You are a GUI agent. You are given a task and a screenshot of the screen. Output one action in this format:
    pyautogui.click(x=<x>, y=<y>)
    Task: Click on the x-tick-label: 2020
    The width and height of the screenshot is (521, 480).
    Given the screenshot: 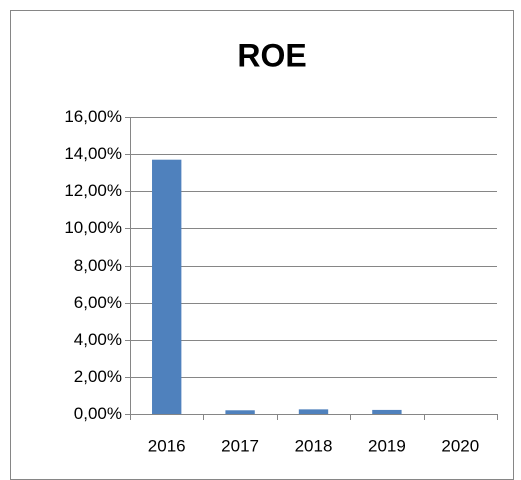 What is the action you would take?
    pyautogui.click(x=460, y=445)
    